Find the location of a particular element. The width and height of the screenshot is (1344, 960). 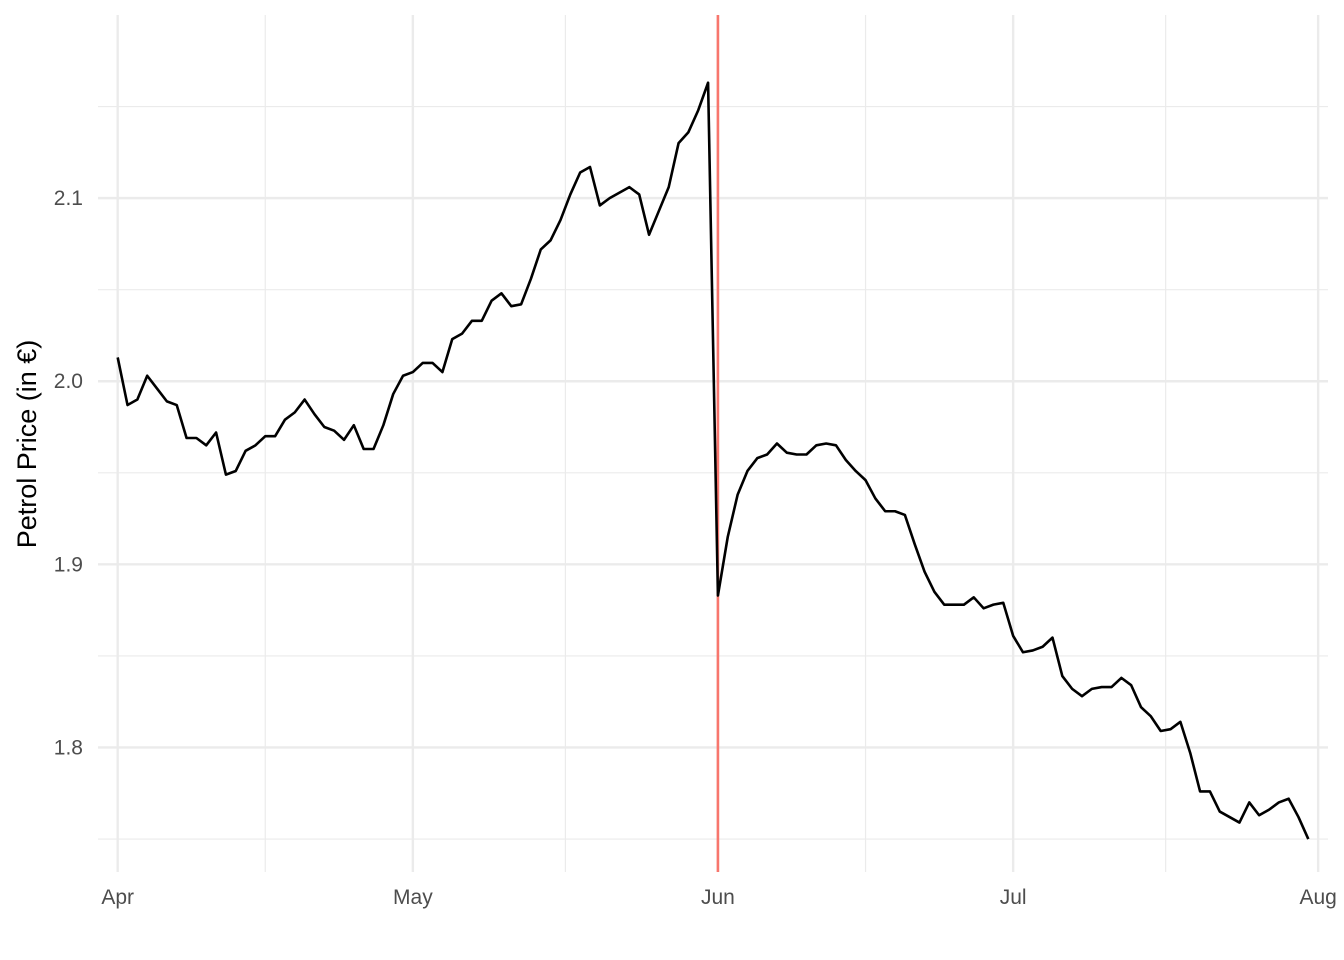

y-tick-label: 1.9 is located at coordinates (68, 564).